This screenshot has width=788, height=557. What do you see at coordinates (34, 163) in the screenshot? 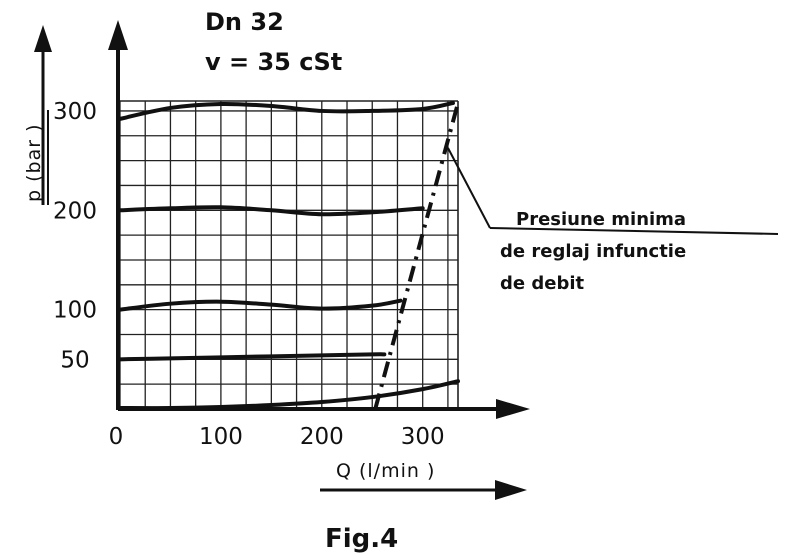
I see `y-axis-label: p (bar )` at bounding box center [34, 163].